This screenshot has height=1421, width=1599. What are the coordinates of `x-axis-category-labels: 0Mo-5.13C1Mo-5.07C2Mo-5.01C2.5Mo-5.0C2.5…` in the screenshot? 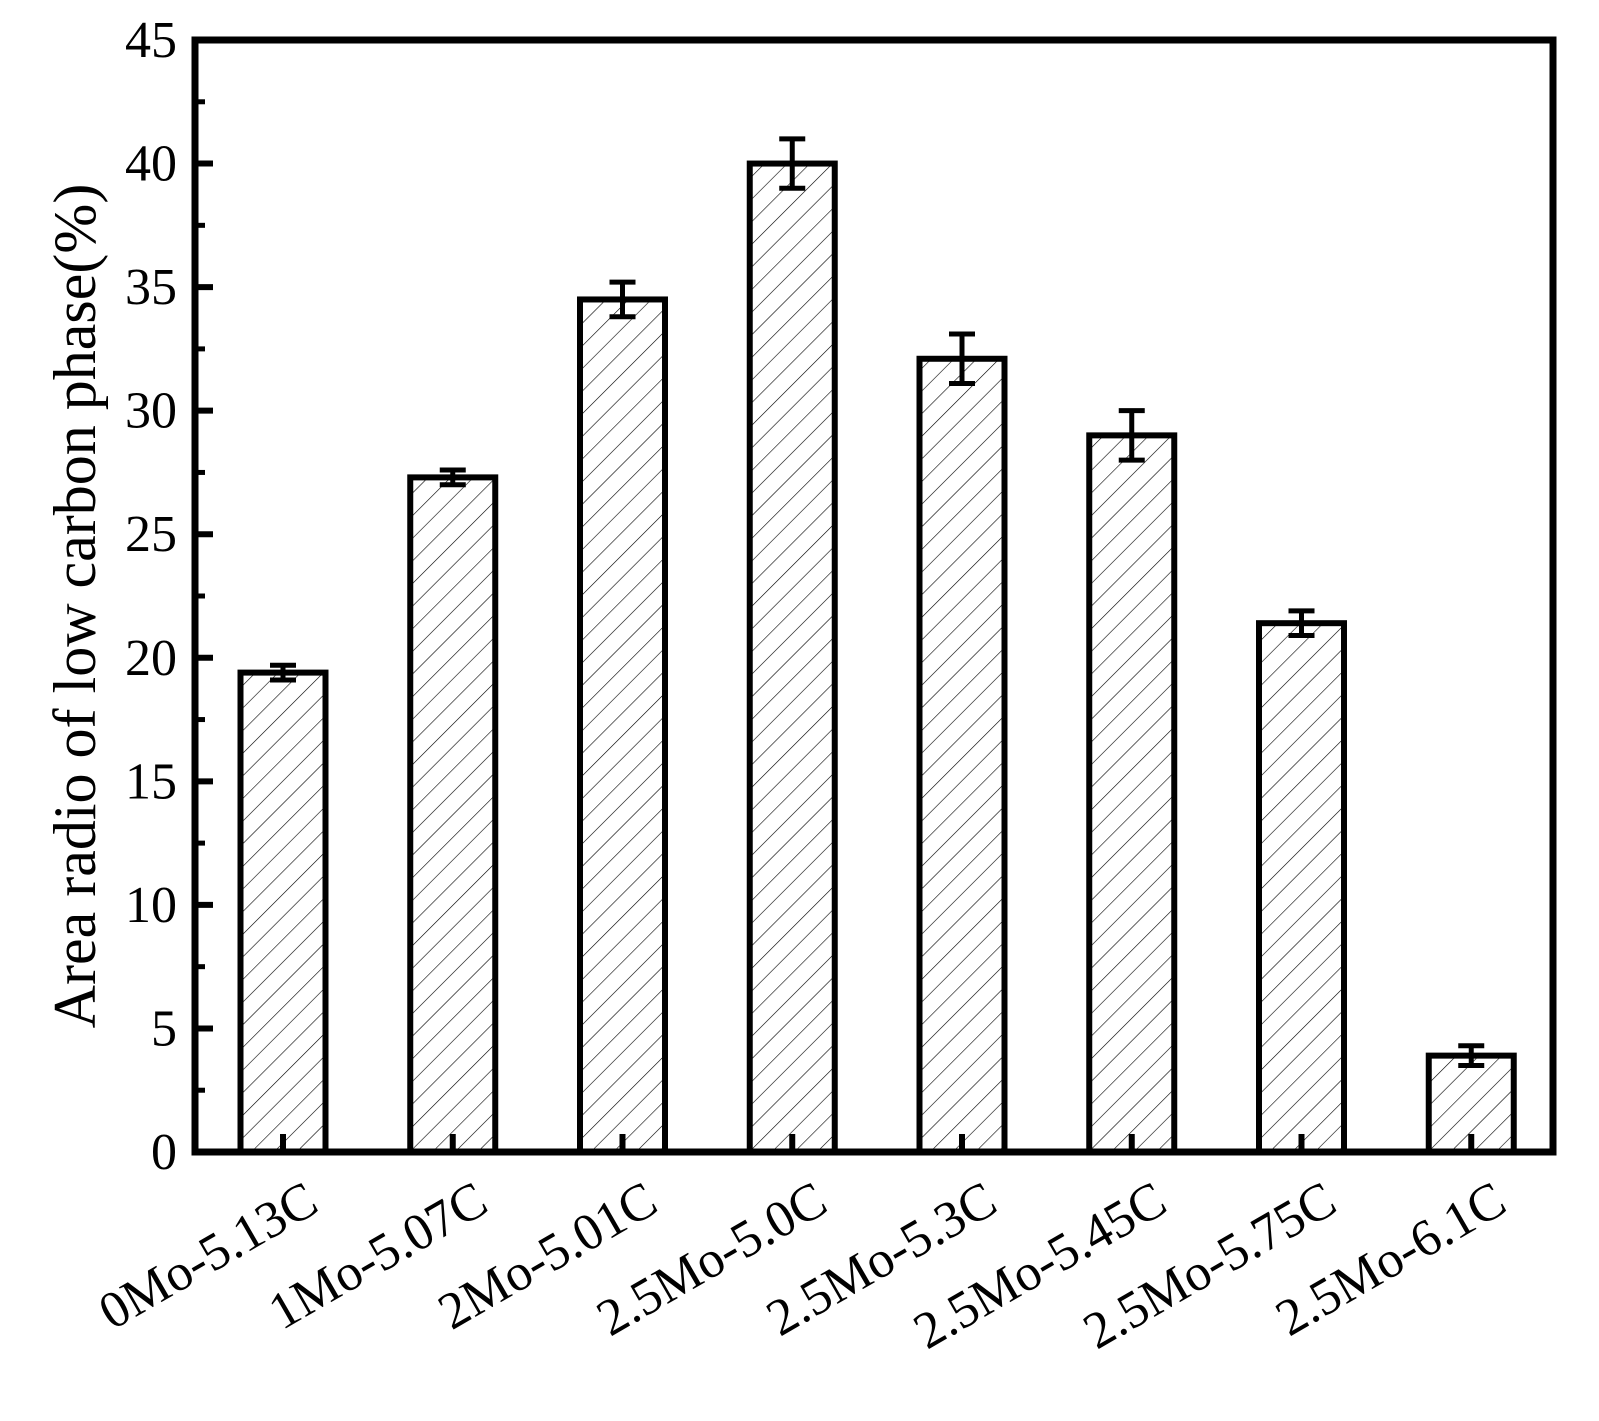 It's located at (803, 1265).